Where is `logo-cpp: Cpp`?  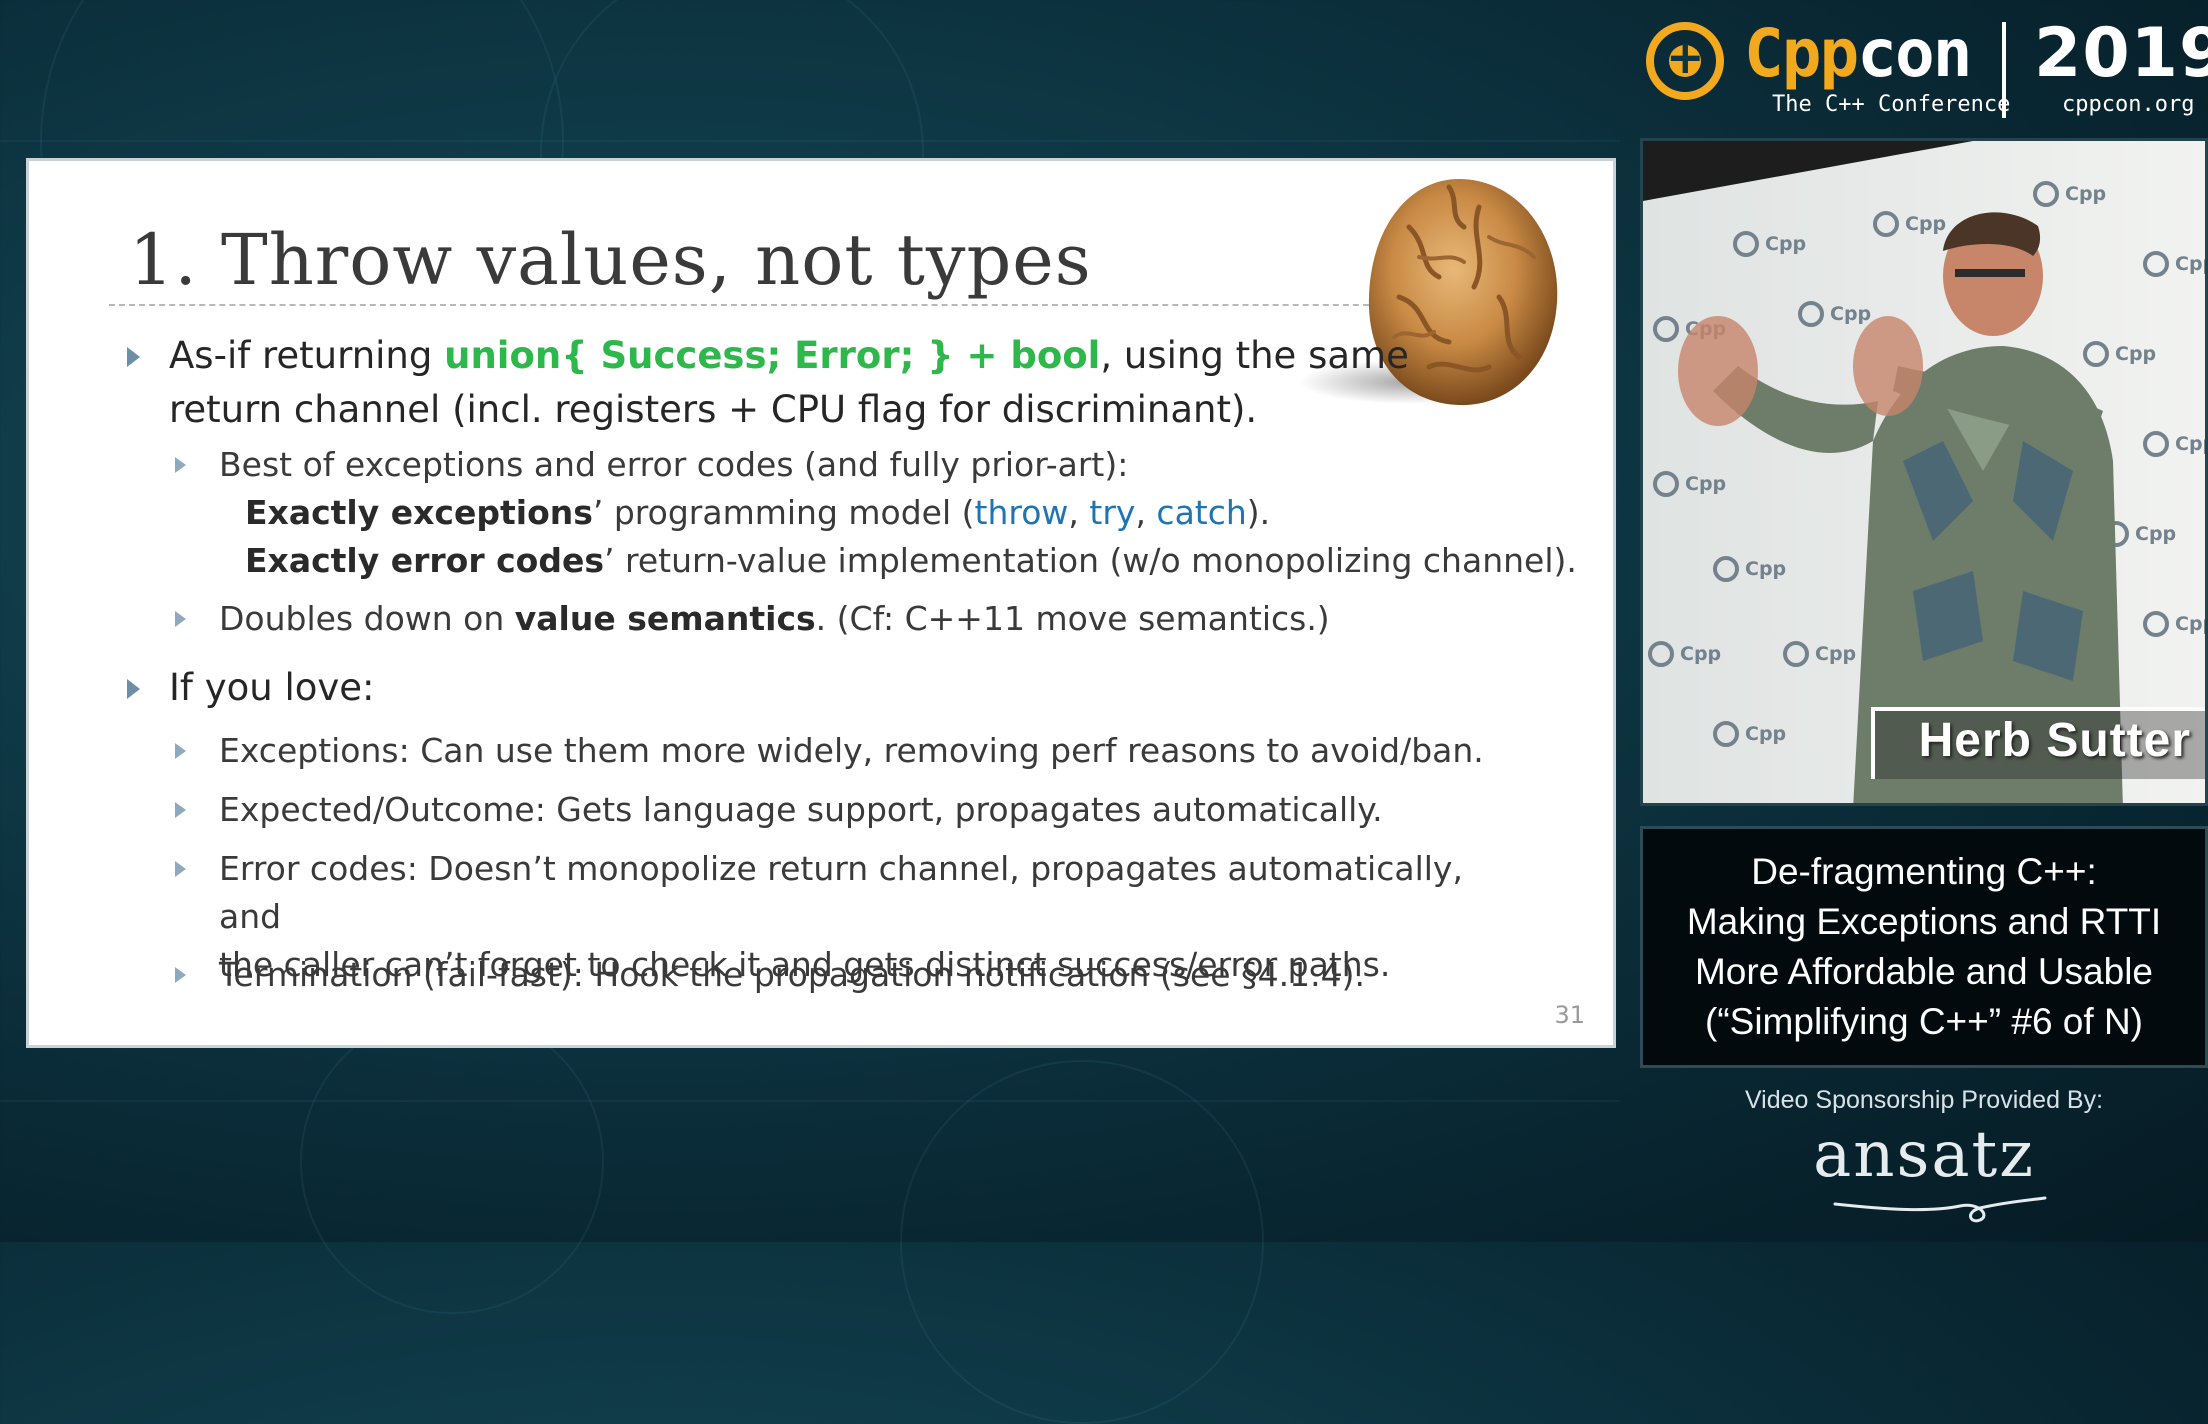 logo-cpp: Cpp is located at coordinates (1801, 53).